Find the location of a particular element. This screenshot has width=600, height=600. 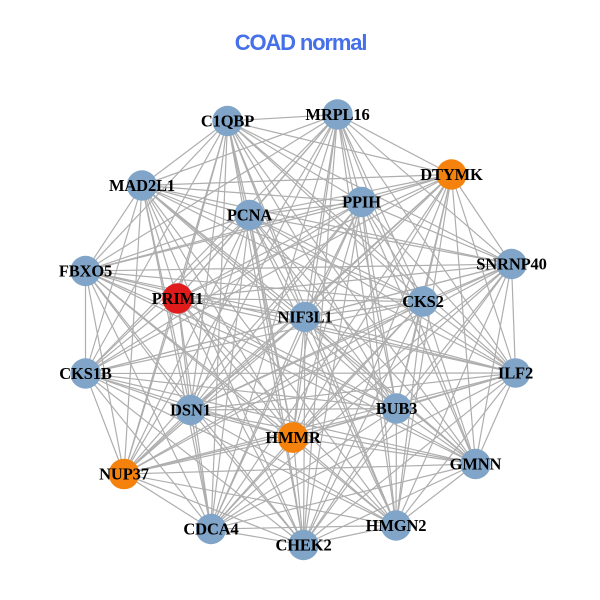

svg-text: NIF3L1 is located at coordinates (304, 317).